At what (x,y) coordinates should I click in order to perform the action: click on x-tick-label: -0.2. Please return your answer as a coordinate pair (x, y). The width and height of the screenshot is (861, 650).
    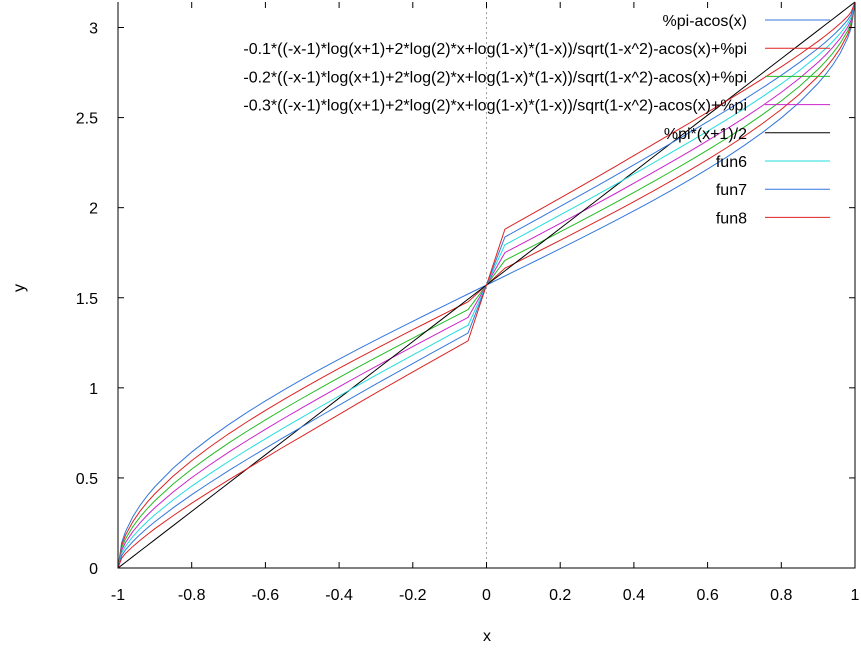
    Looking at the image, I should click on (413, 595).